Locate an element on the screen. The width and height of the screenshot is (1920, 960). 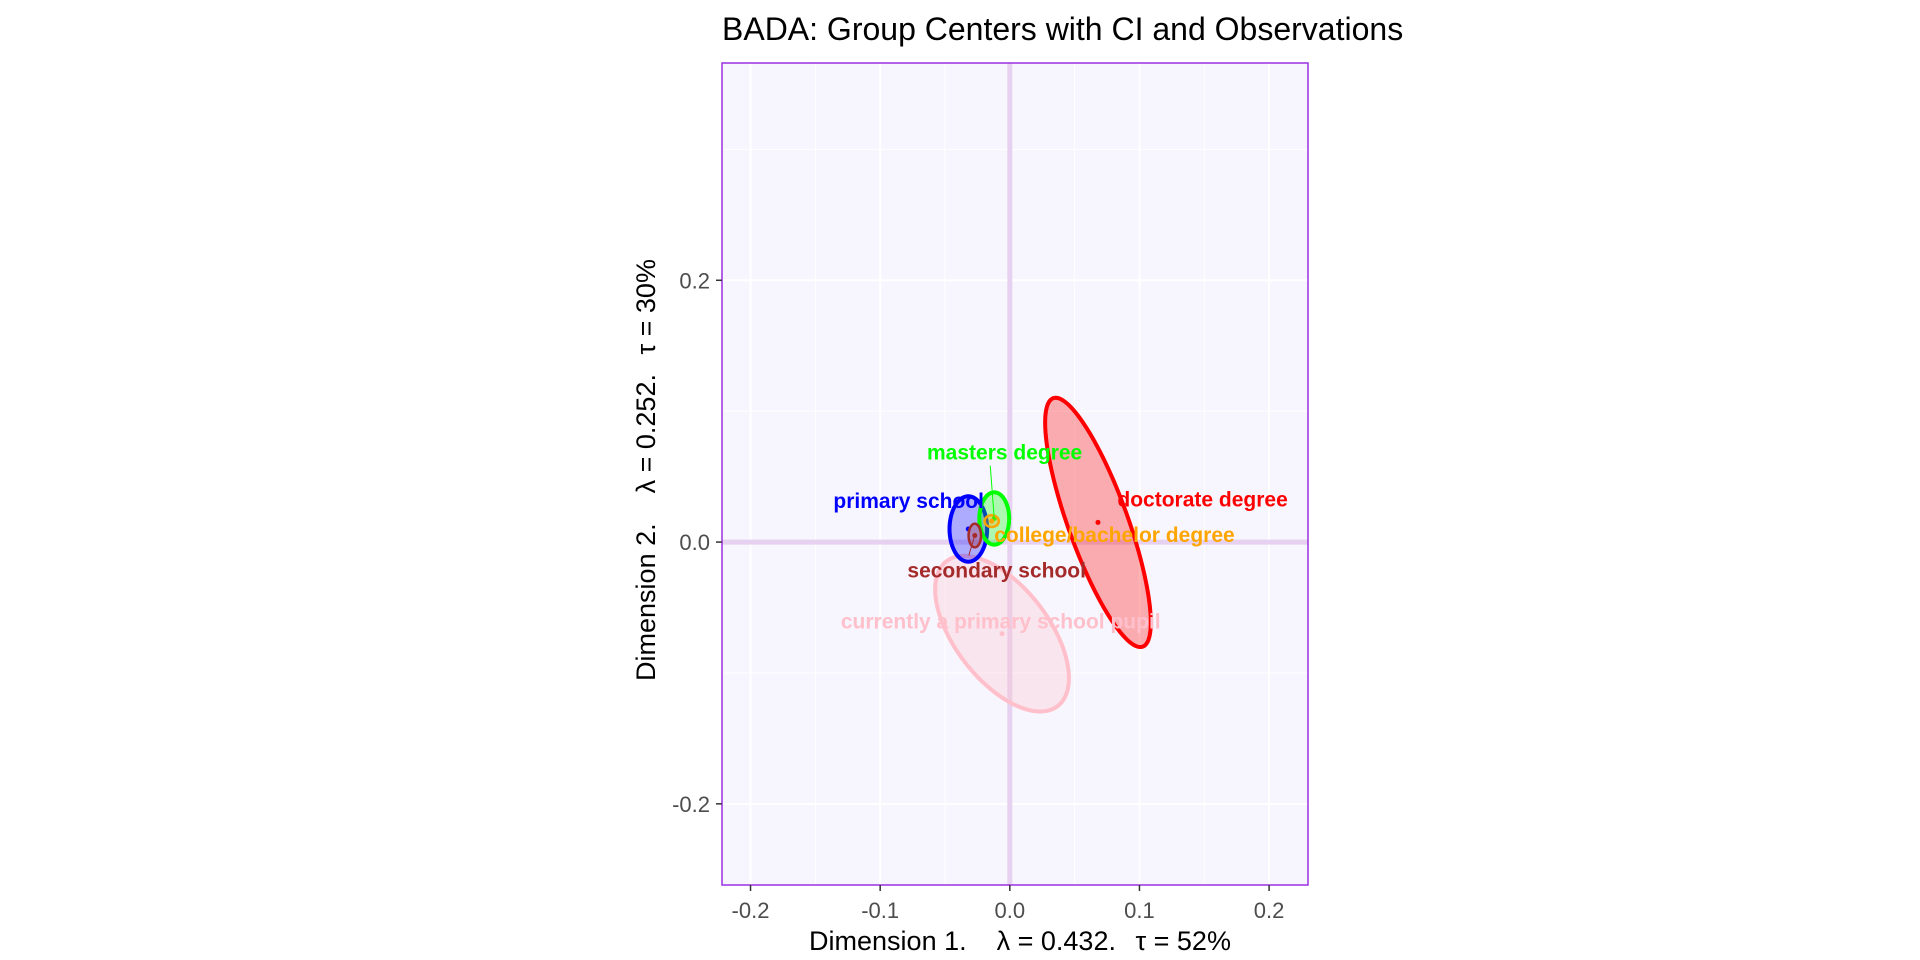
center-point-doctorate-degree is located at coordinates (1098, 522).